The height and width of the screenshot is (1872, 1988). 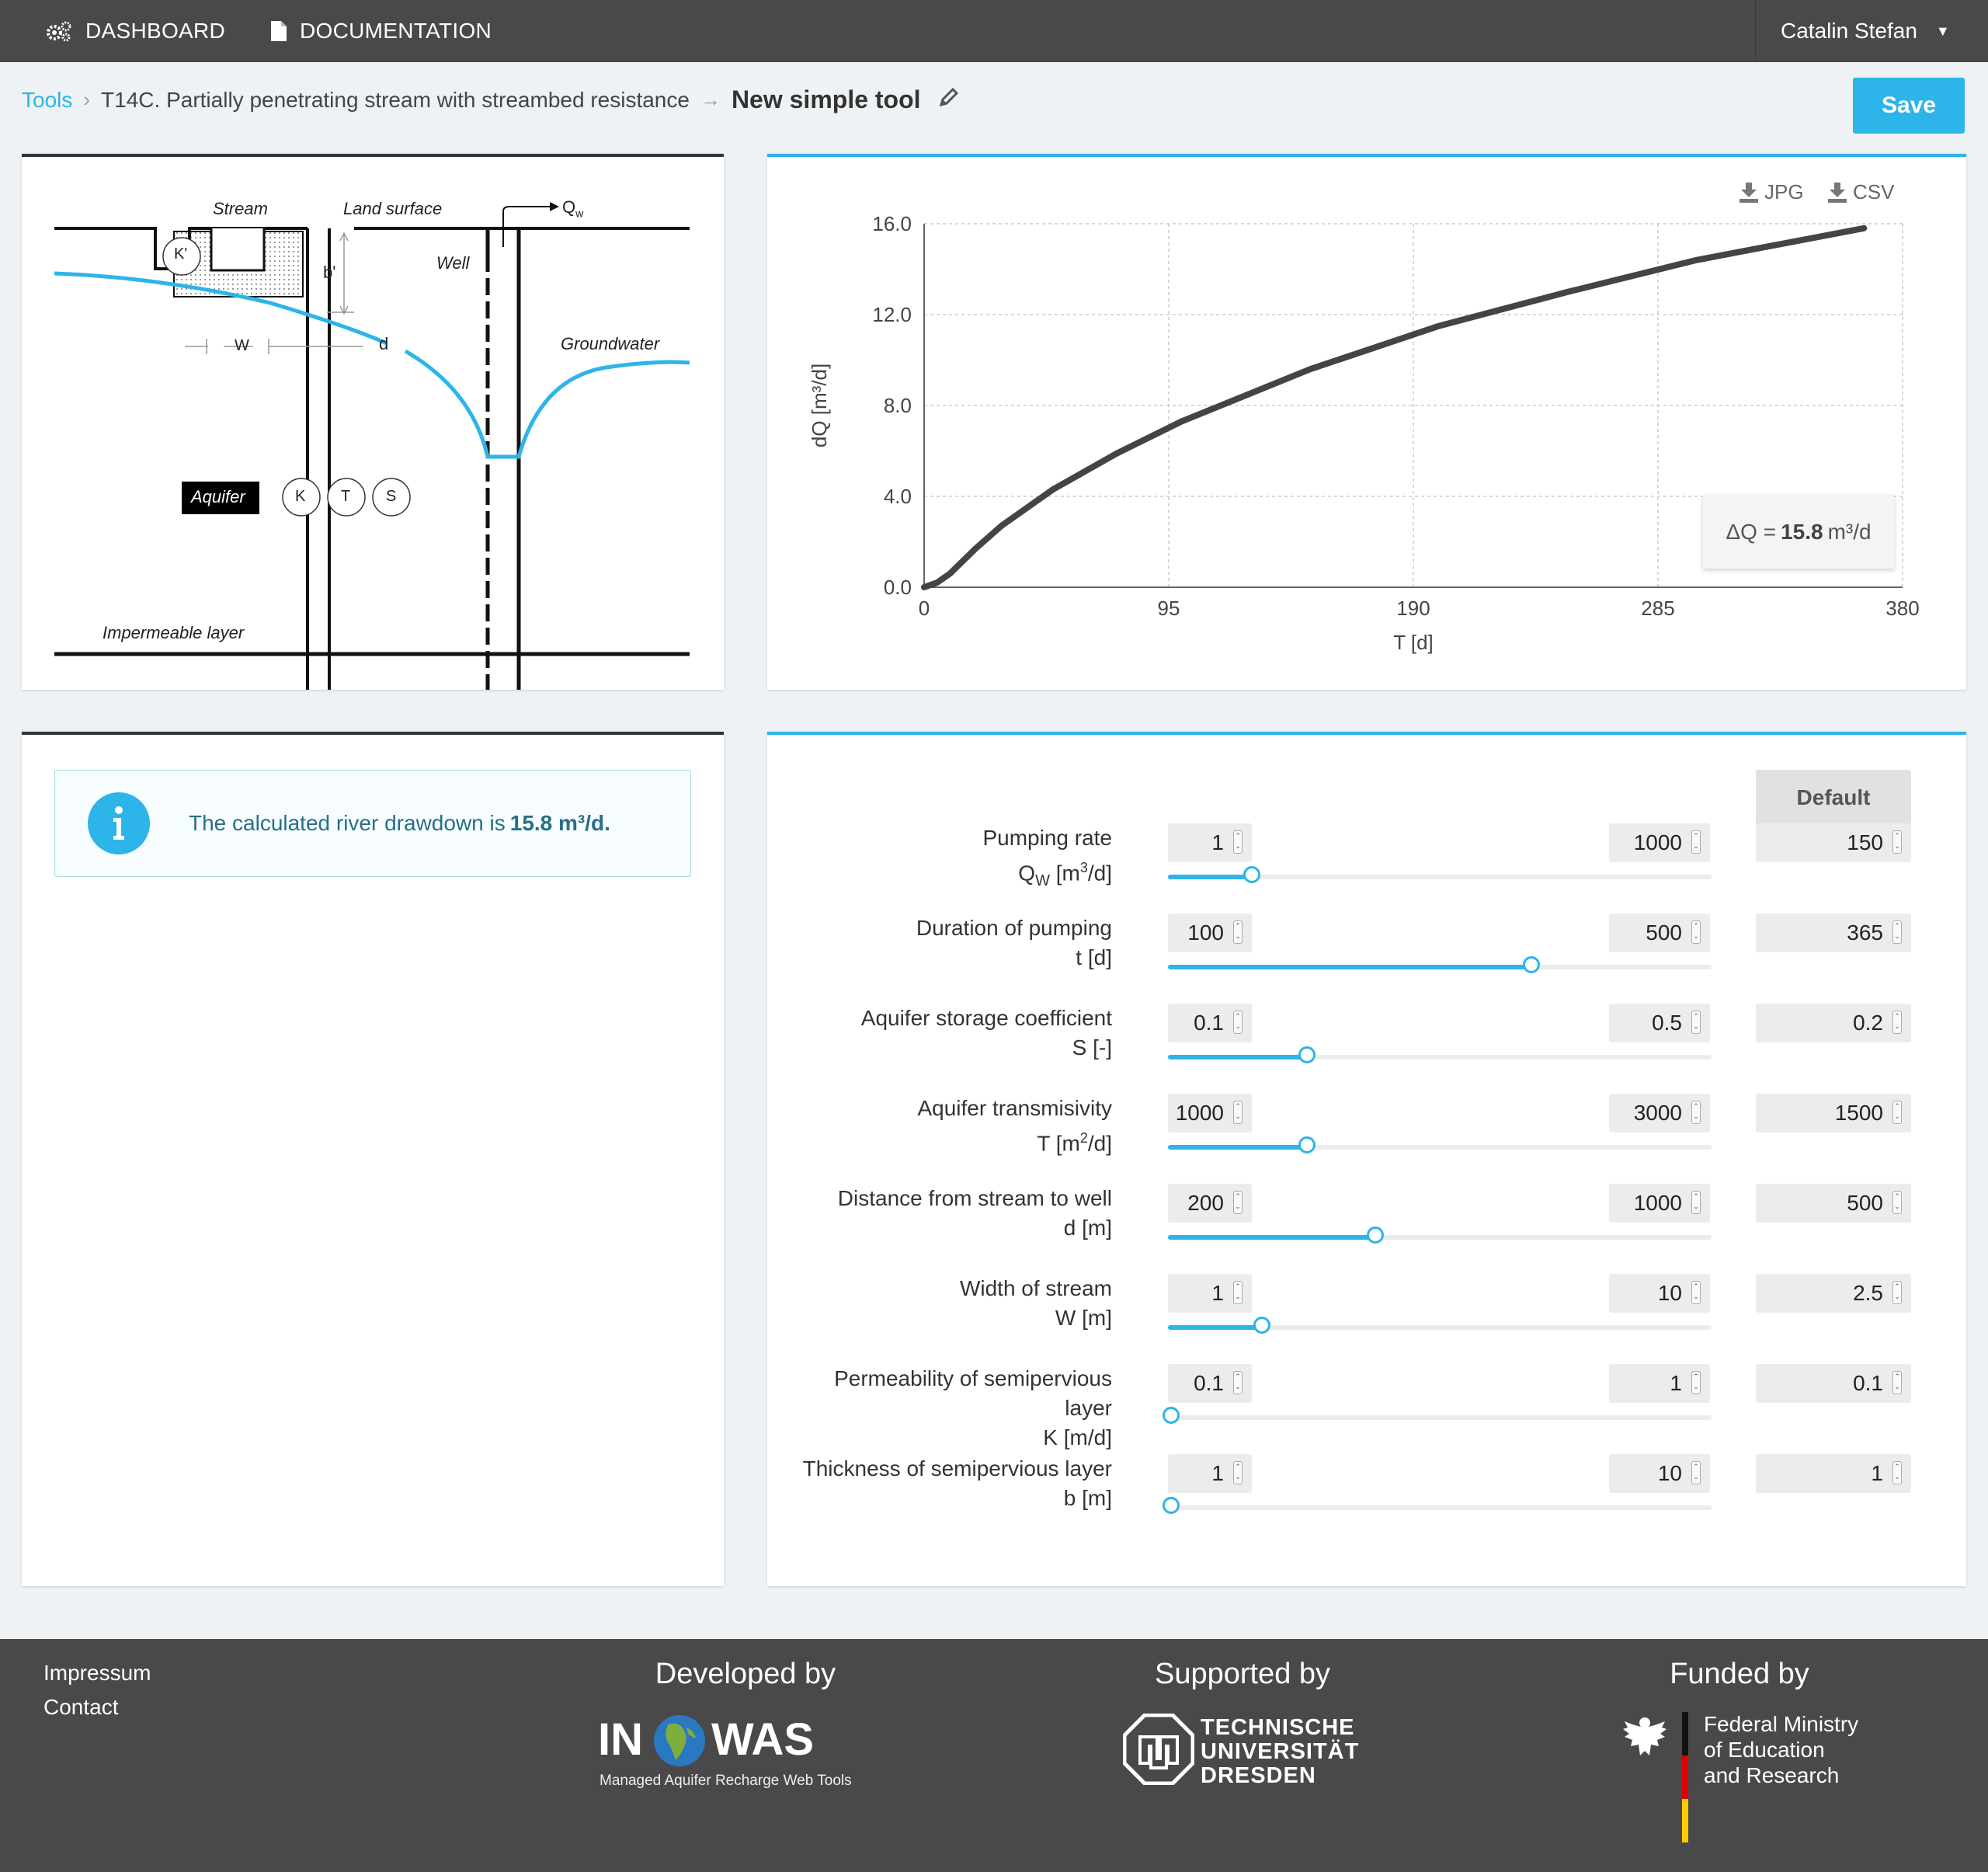 What do you see at coordinates (1834, 1293) in the screenshot?
I see `param-value-input: 2.5 ⌃ ⌄` at bounding box center [1834, 1293].